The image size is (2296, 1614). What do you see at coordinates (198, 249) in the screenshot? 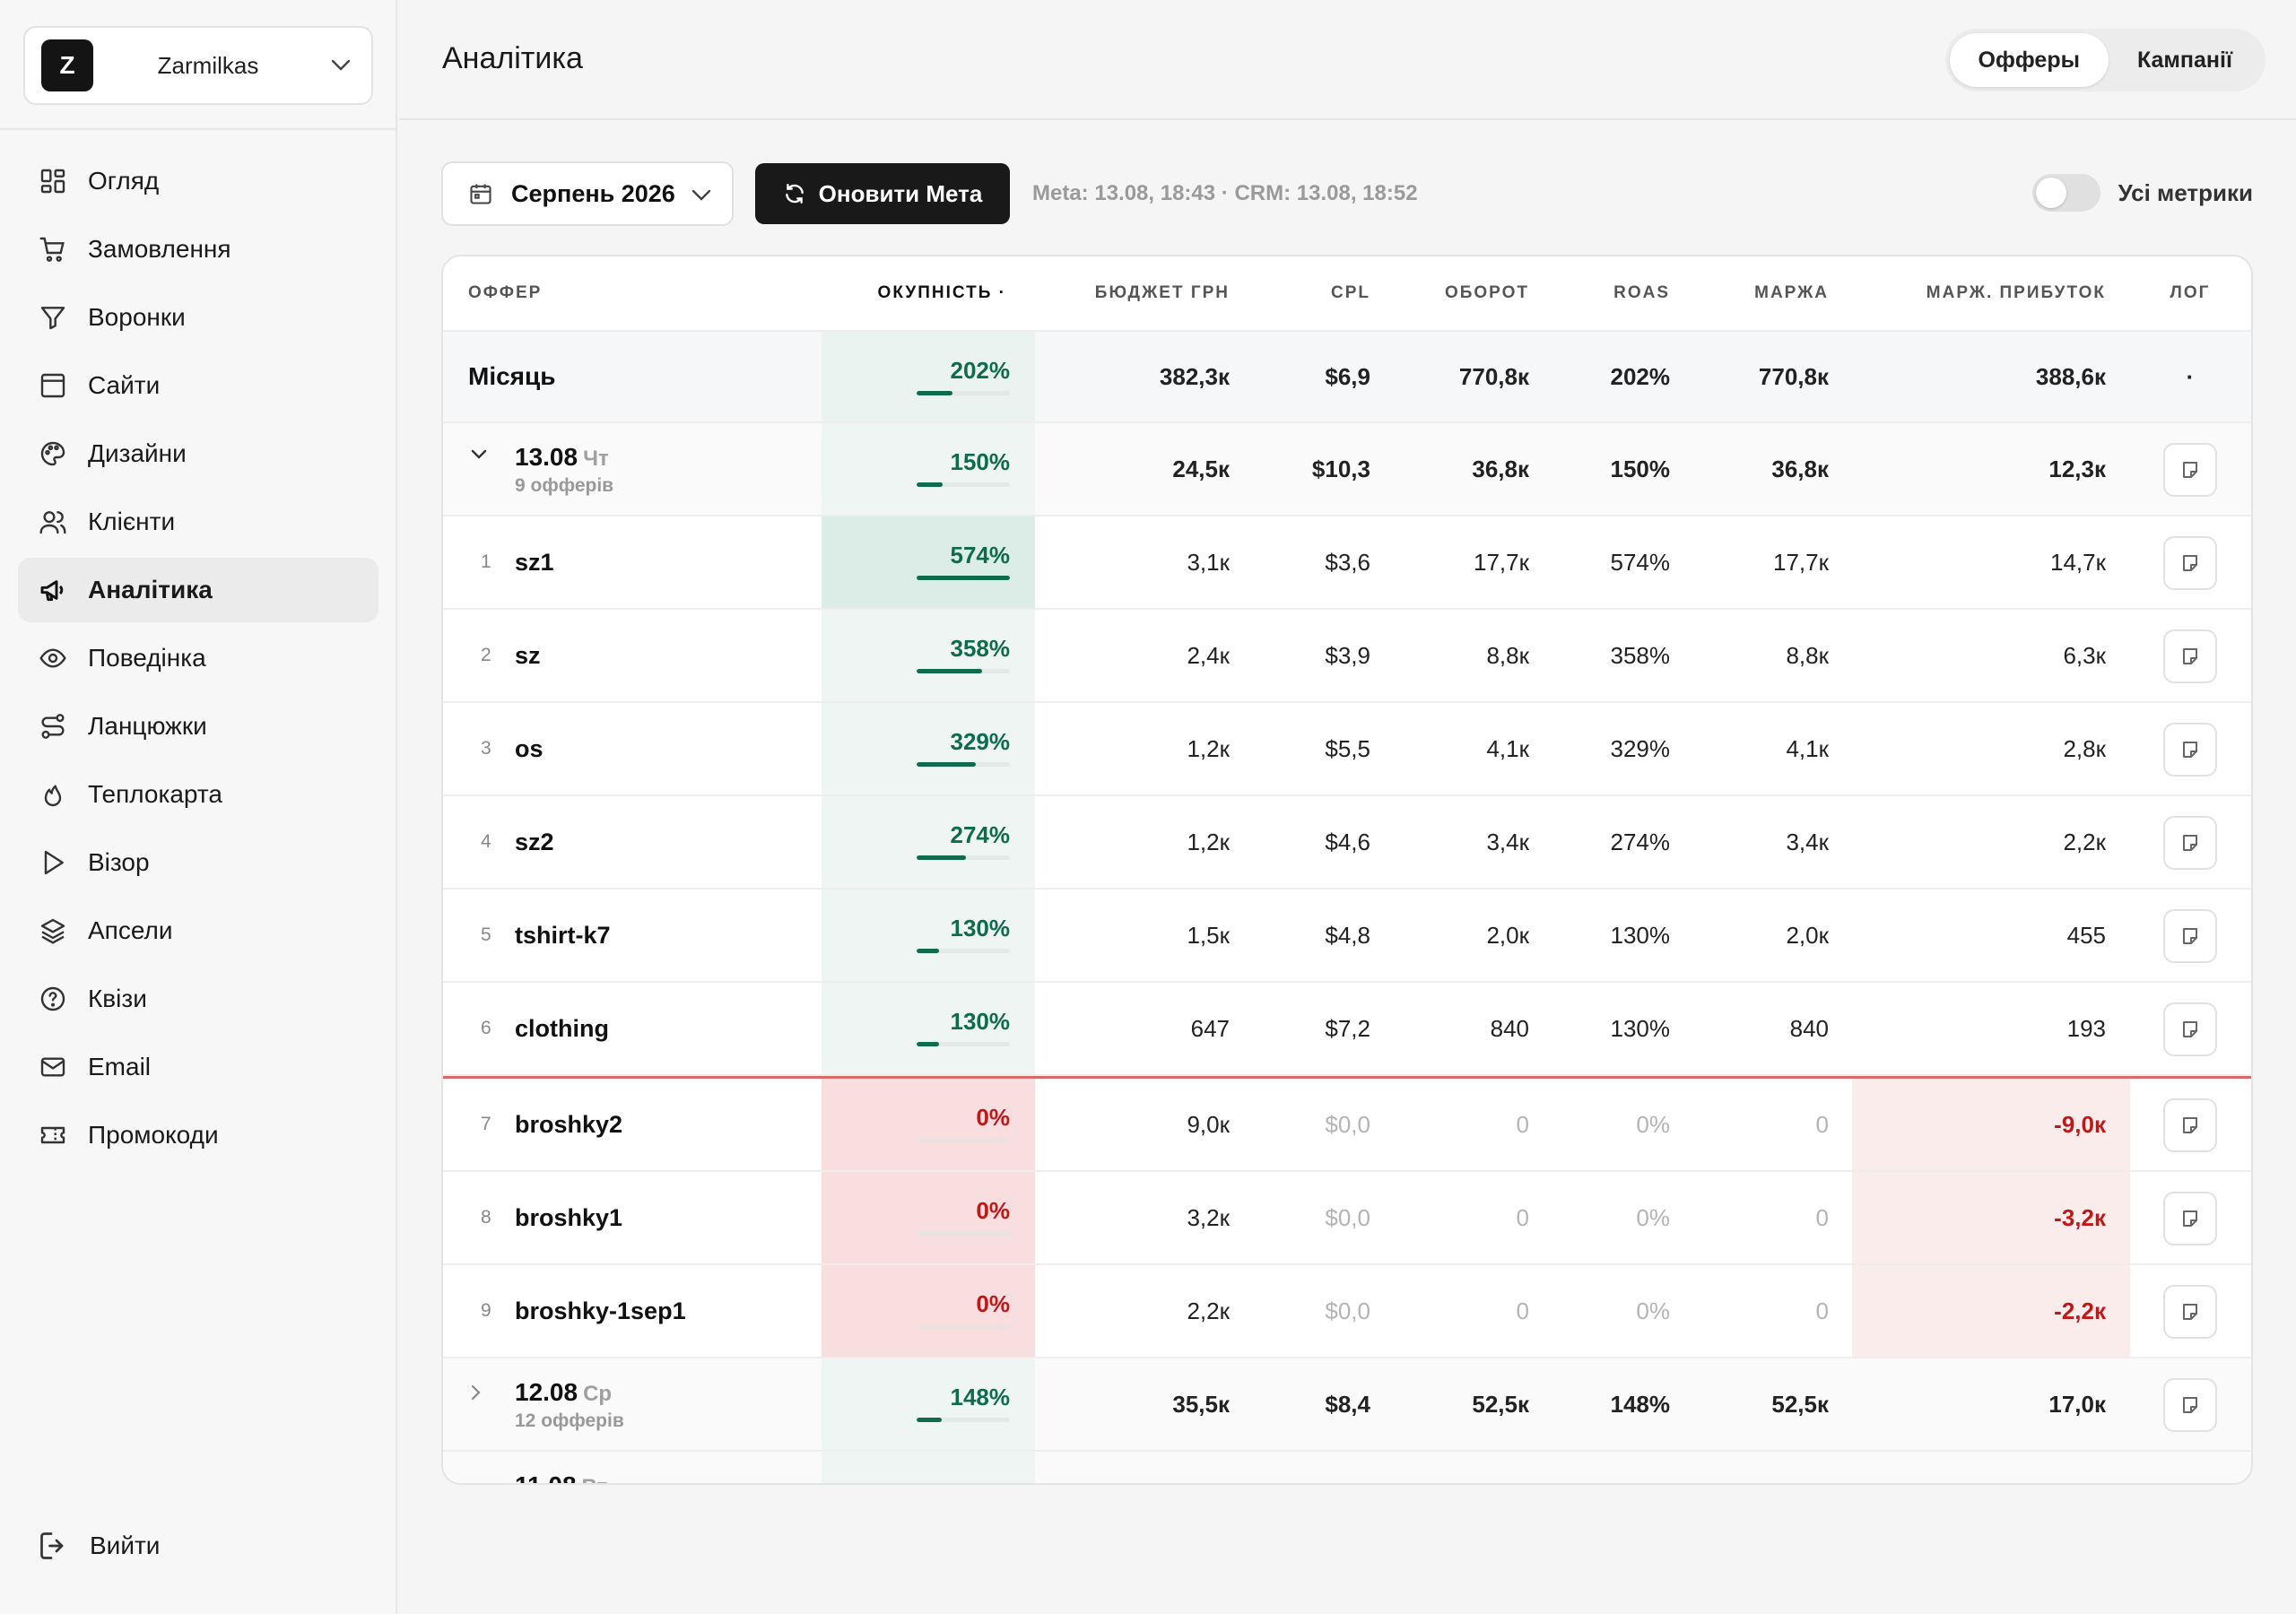
I see `sidebar-item-orders: Замовлення` at bounding box center [198, 249].